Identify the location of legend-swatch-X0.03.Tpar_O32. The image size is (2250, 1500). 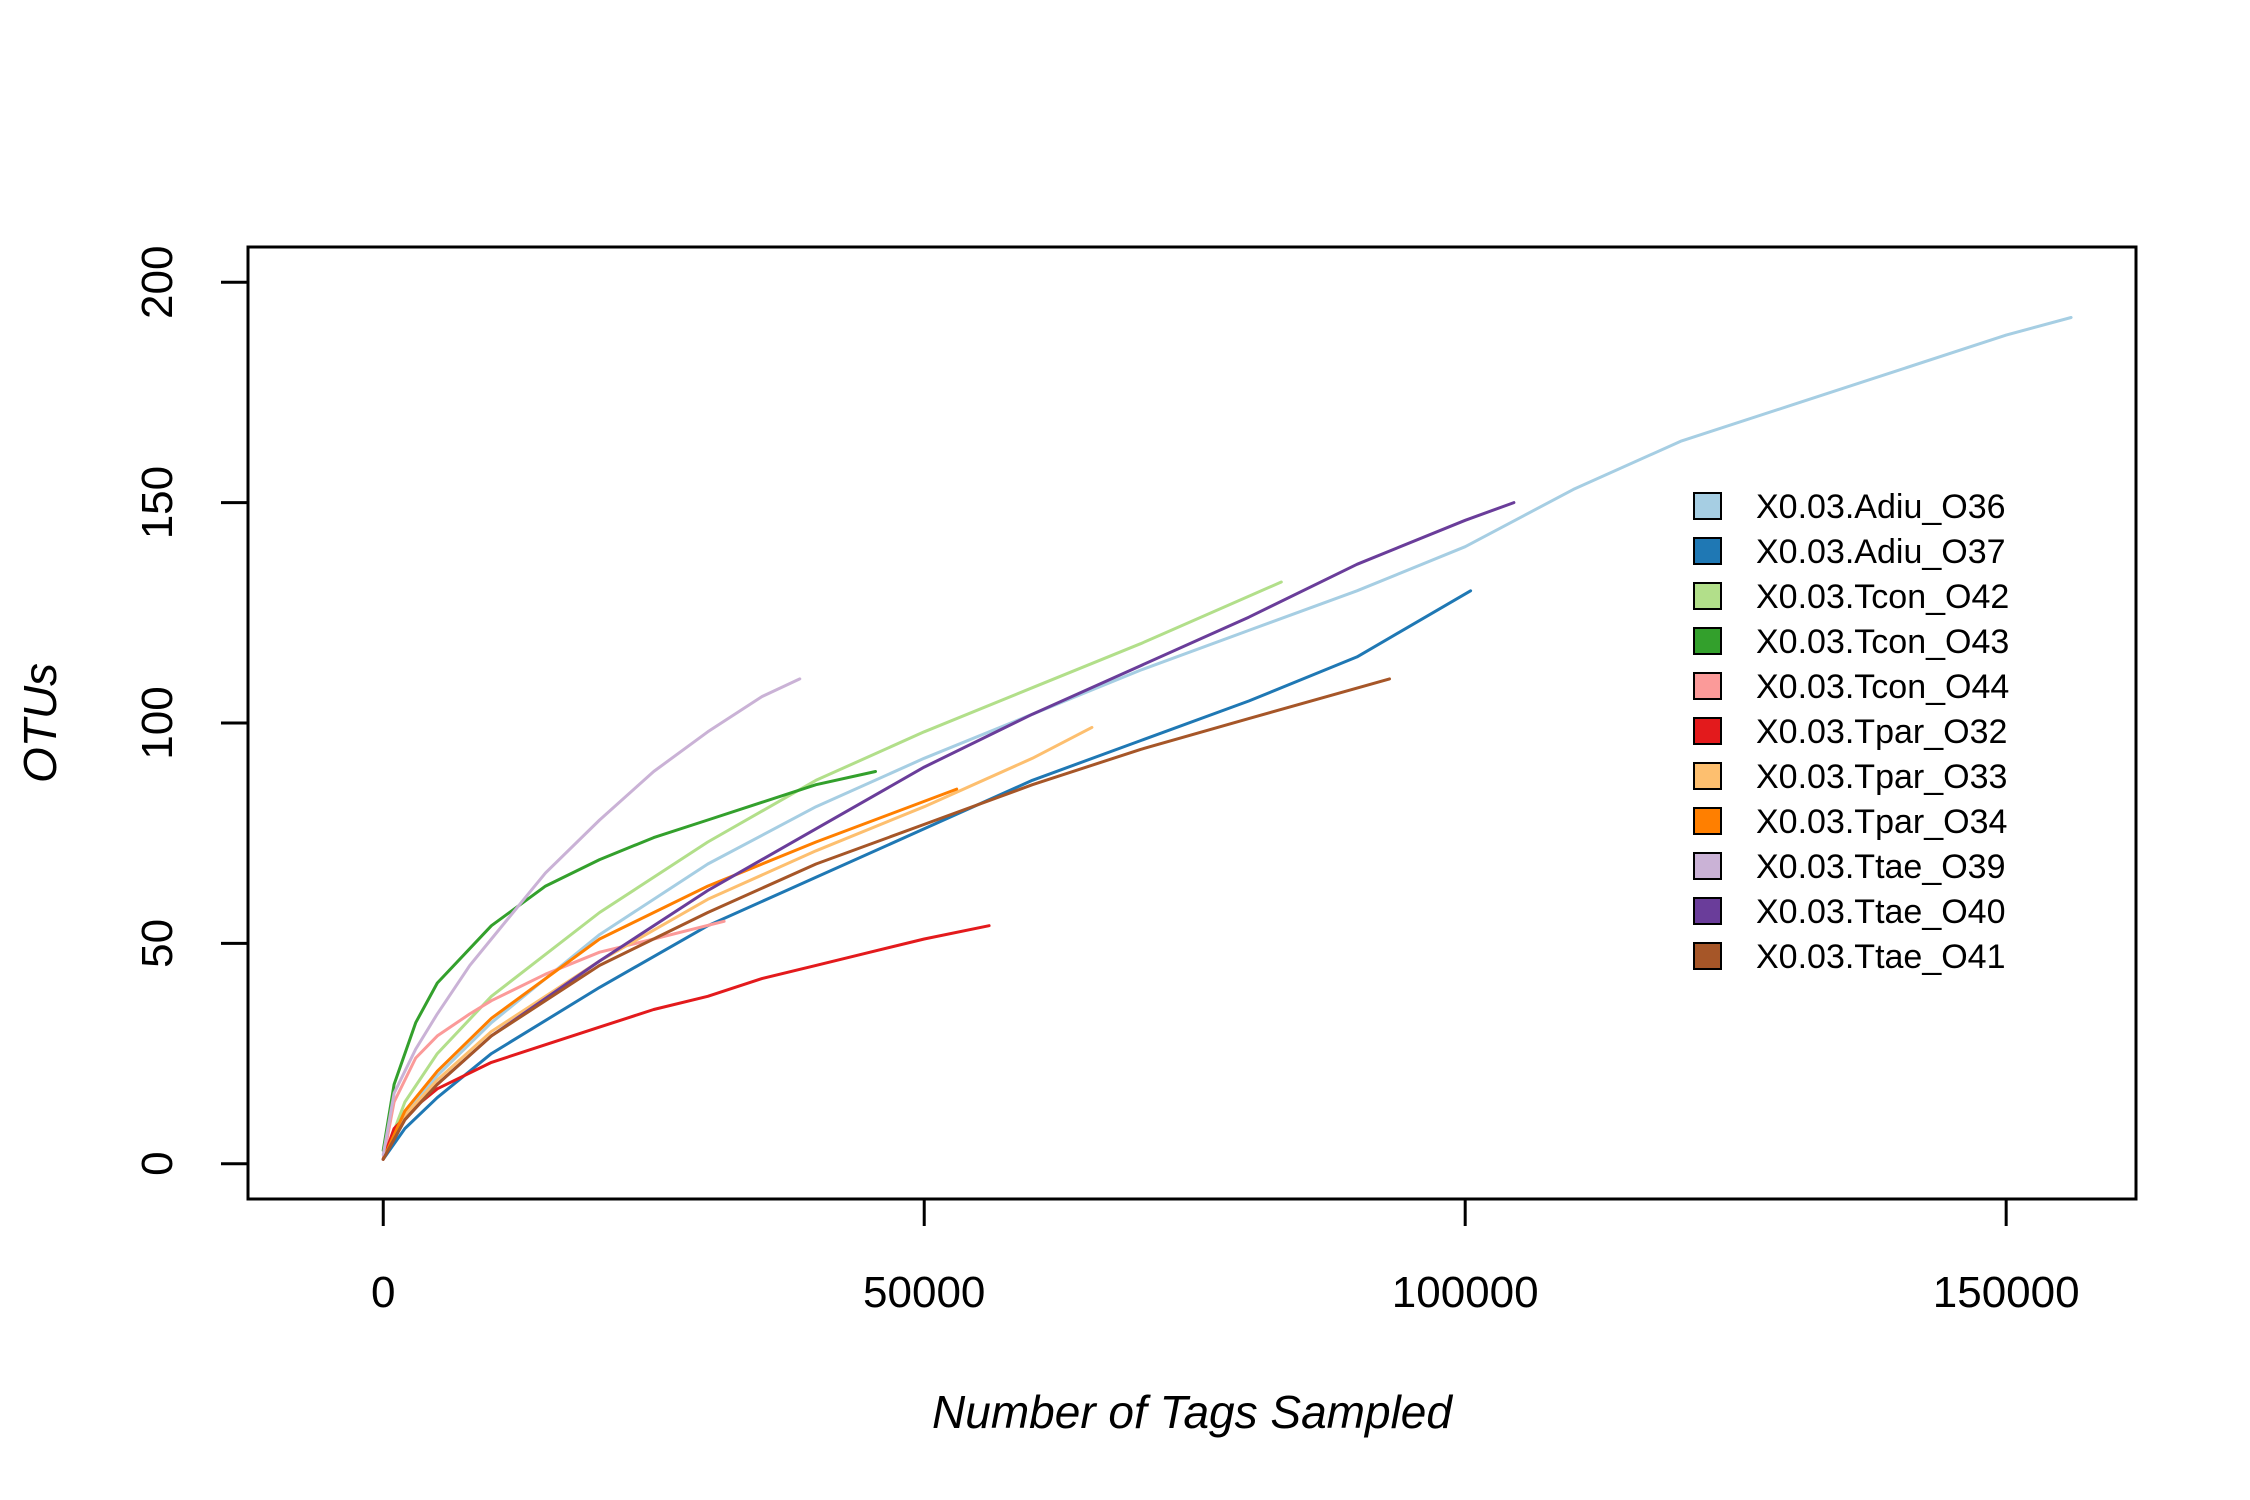
(1707, 731).